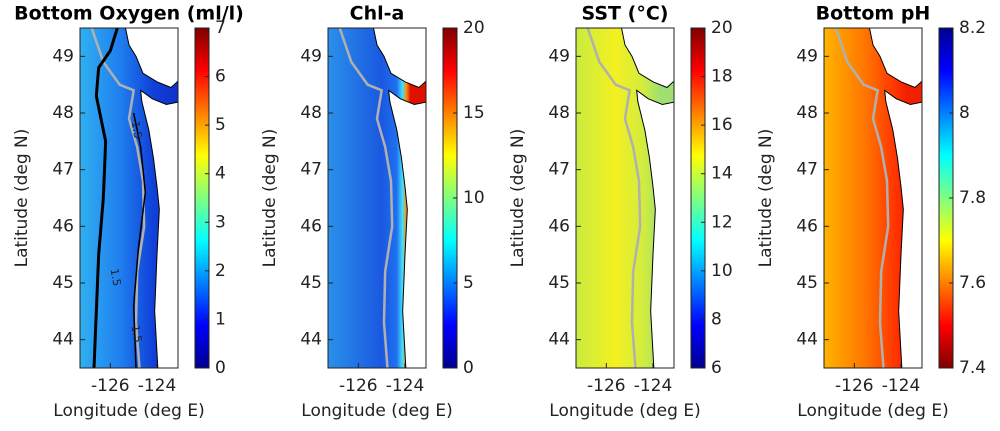 This screenshot has height=431, width=1000. I want to click on colorbar-tick-label: 7, so click(220, 28).